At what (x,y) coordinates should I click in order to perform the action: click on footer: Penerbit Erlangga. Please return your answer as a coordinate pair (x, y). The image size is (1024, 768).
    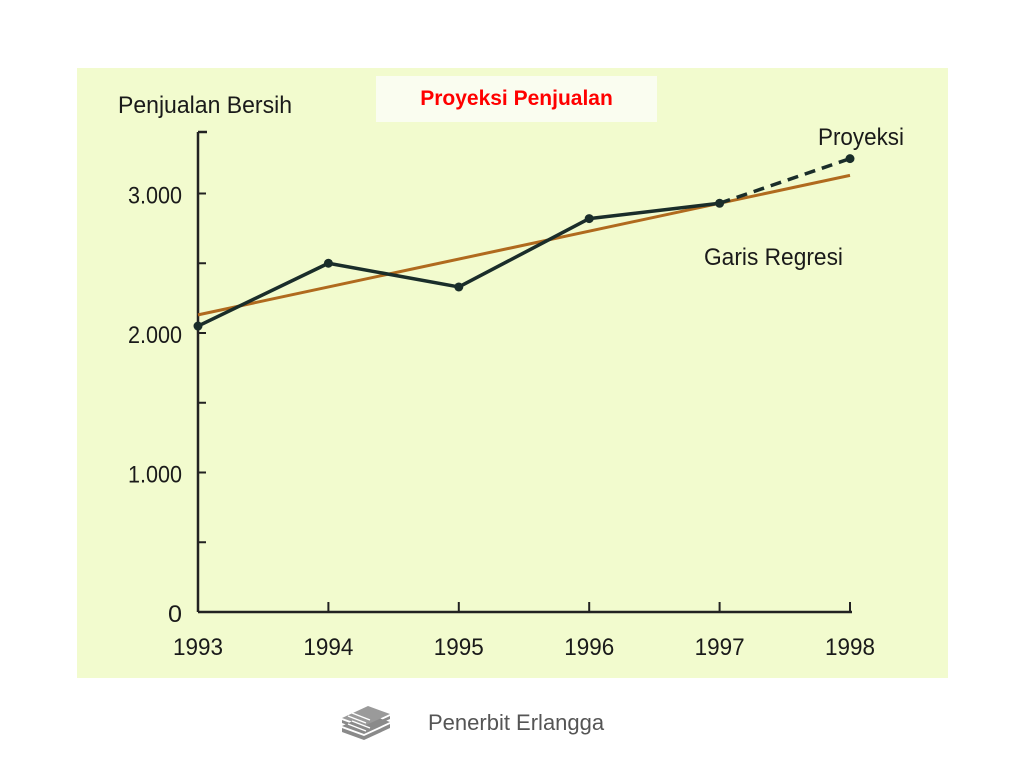
    Looking at the image, I should click on (471, 723).